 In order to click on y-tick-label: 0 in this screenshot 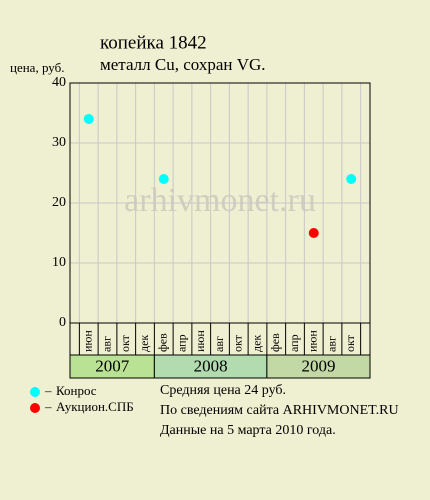, I will do `click(62, 322)`.